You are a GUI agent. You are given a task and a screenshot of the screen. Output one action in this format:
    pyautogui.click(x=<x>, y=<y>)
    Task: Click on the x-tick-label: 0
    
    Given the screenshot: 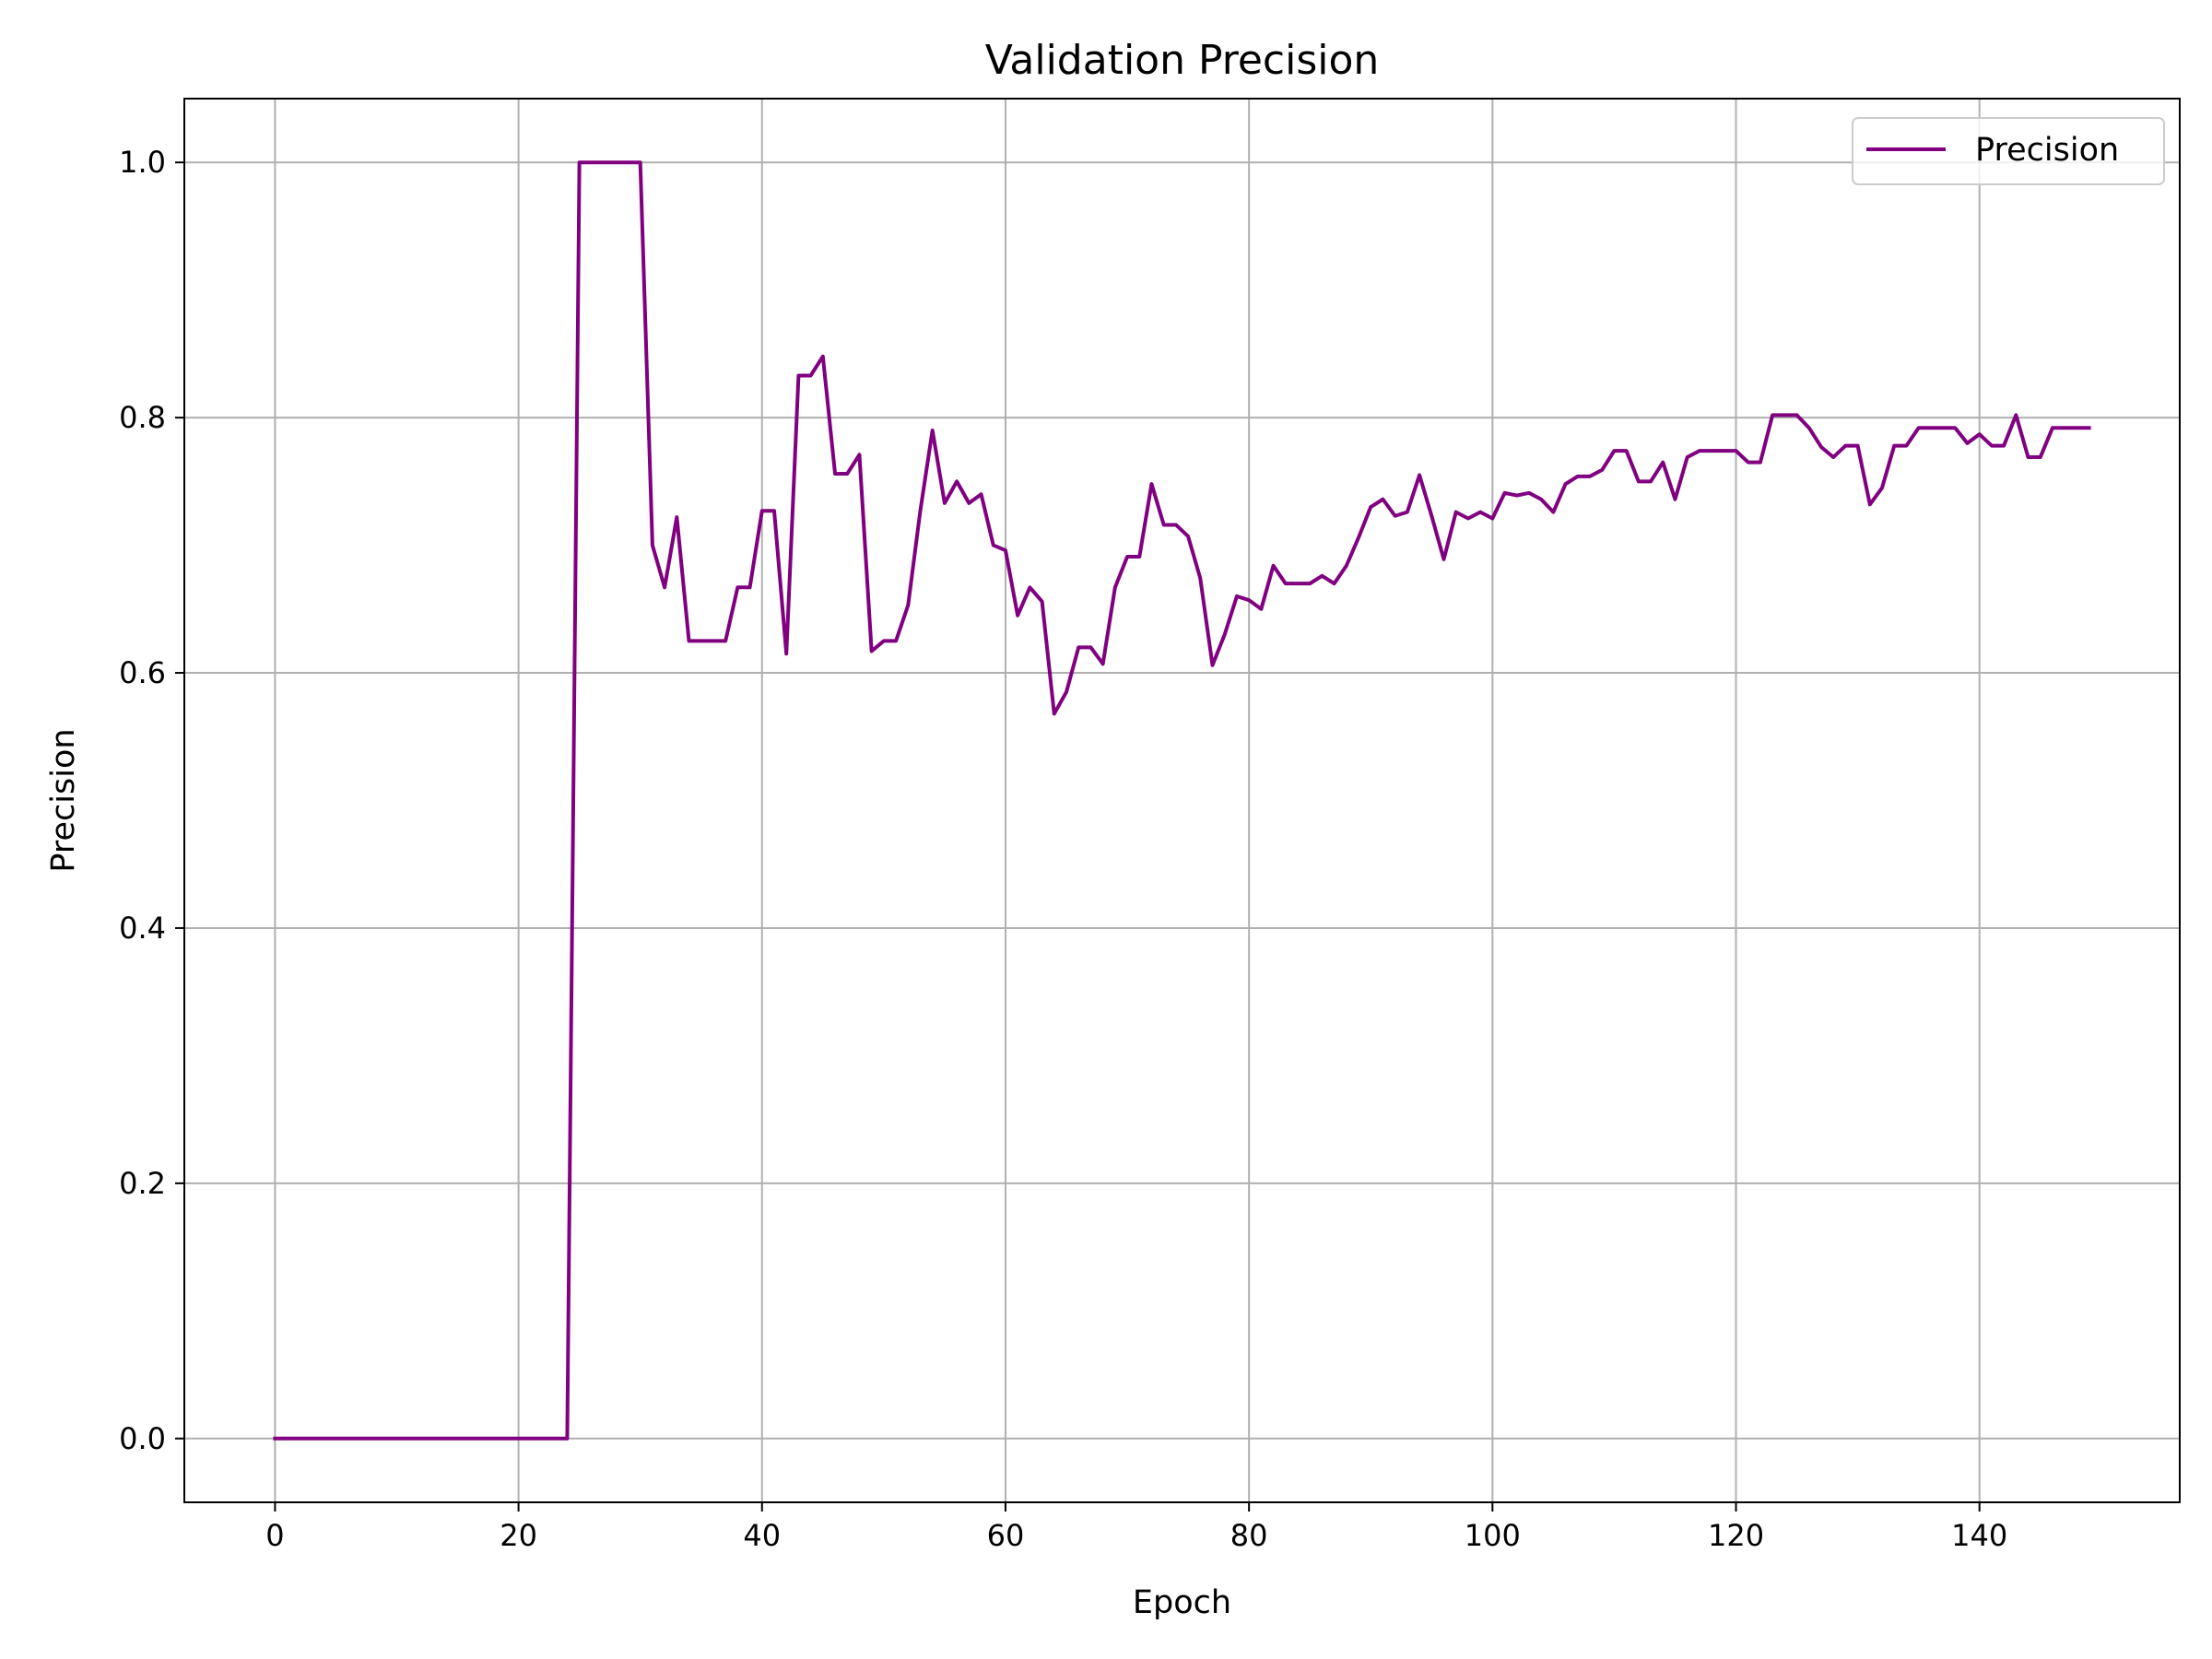 What is the action you would take?
    pyautogui.click(x=274, y=1535)
    